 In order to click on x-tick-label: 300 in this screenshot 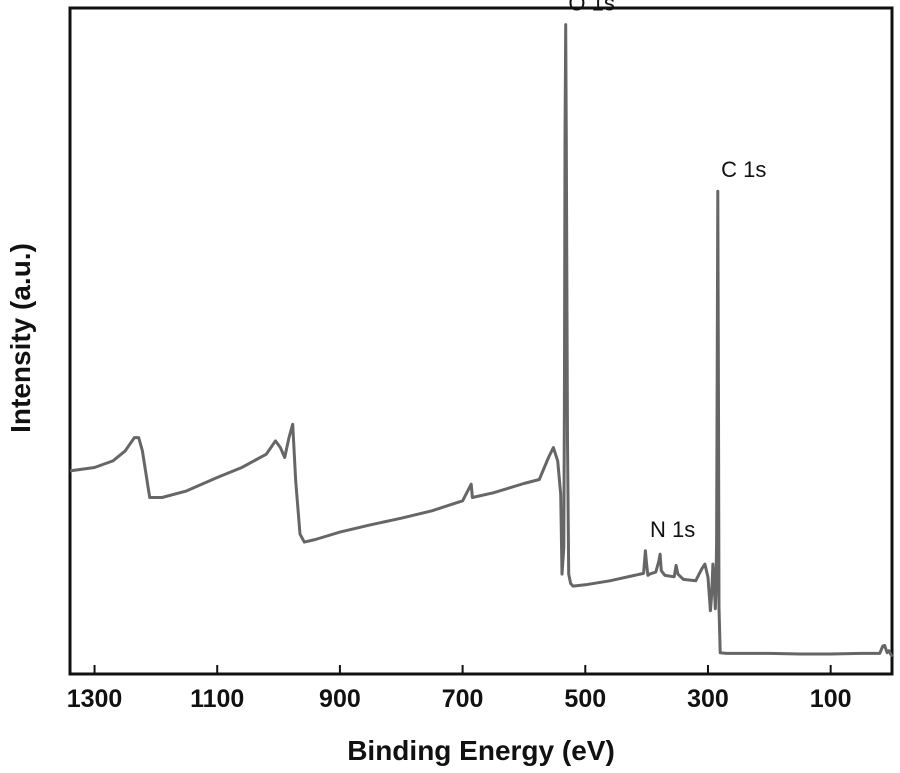, I will do `click(708, 699)`.